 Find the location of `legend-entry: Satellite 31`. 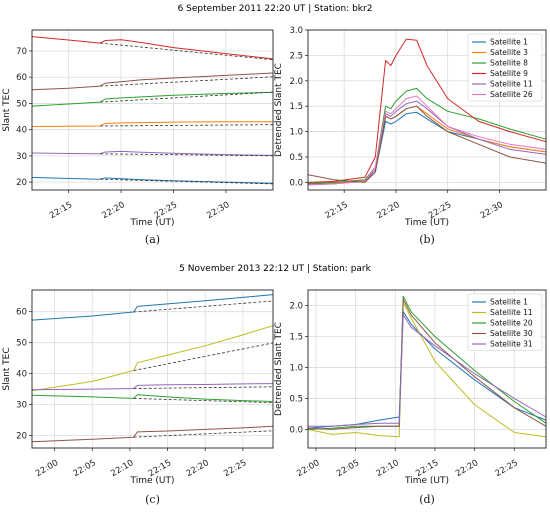

legend-entry: Satellite 31 is located at coordinates (511, 344).